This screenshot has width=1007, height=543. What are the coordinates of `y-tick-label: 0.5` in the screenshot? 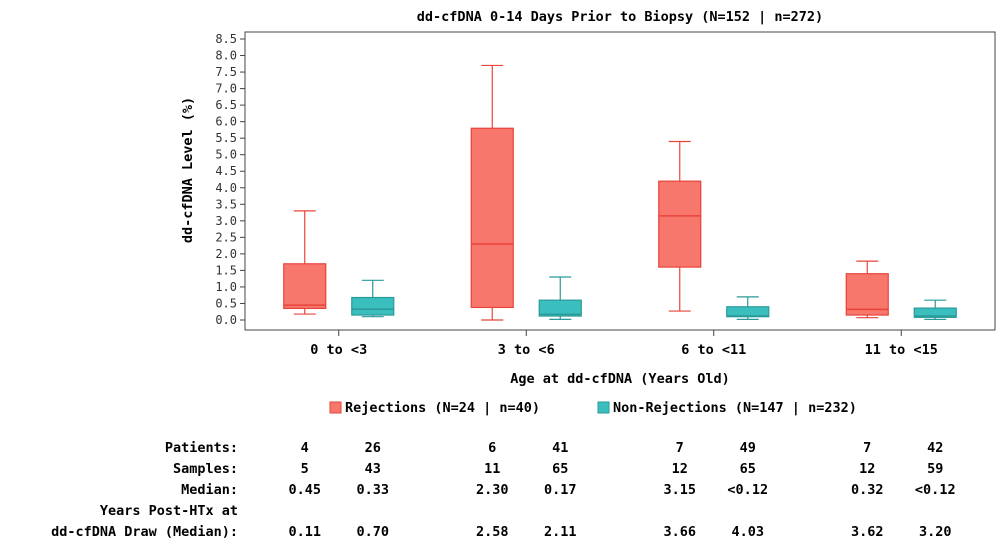 It's located at (226, 303).